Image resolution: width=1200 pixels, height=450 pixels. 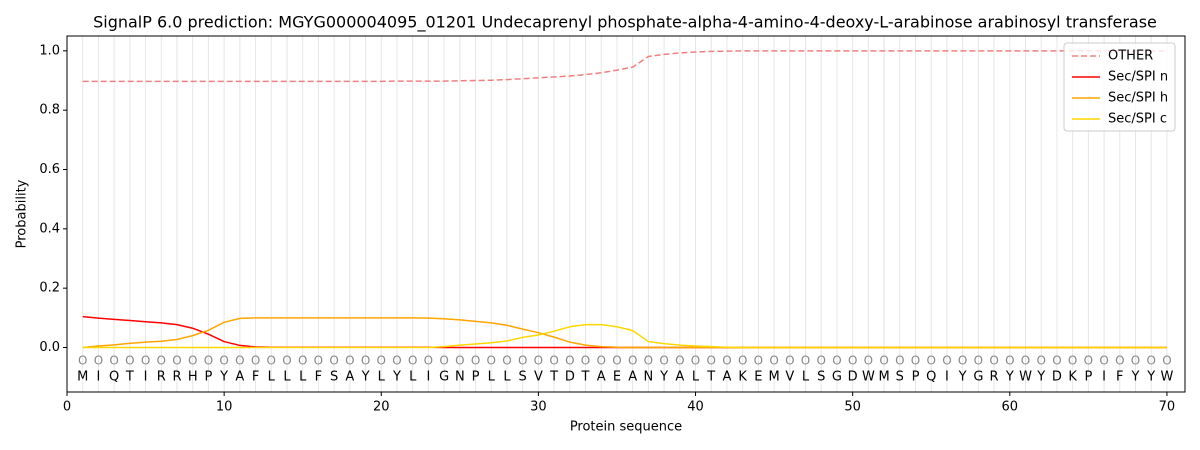 I want to click on legend-label: OTHER, so click(x=1130, y=56).